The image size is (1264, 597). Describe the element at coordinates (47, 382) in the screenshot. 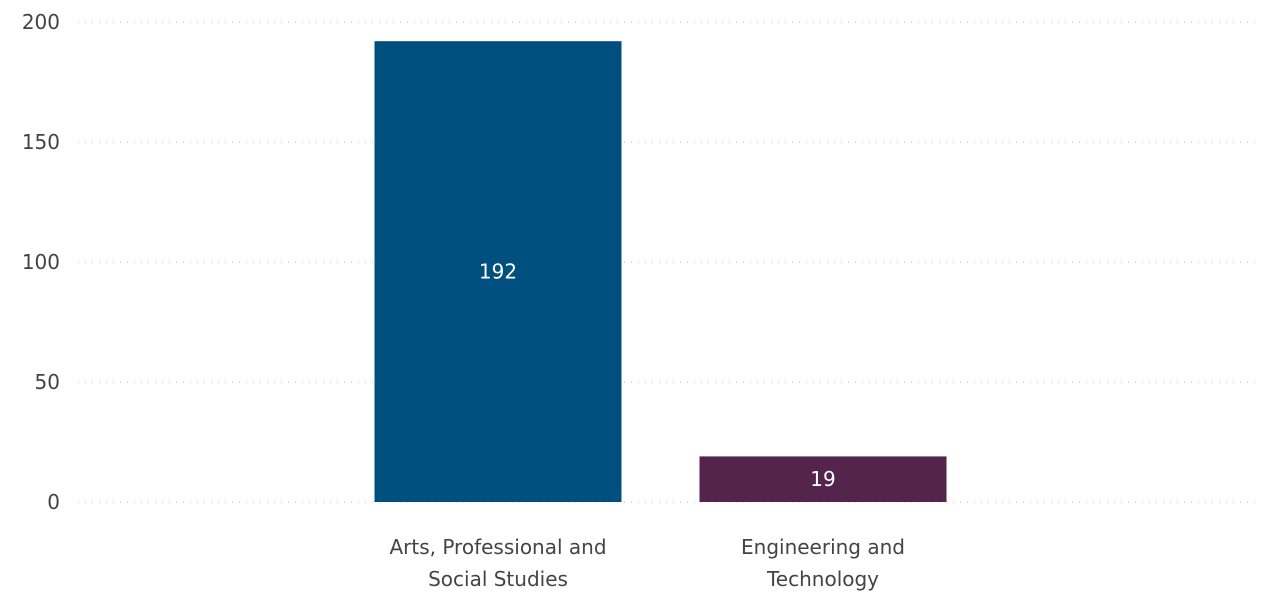

I see `y-tick-label: 50` at that location.